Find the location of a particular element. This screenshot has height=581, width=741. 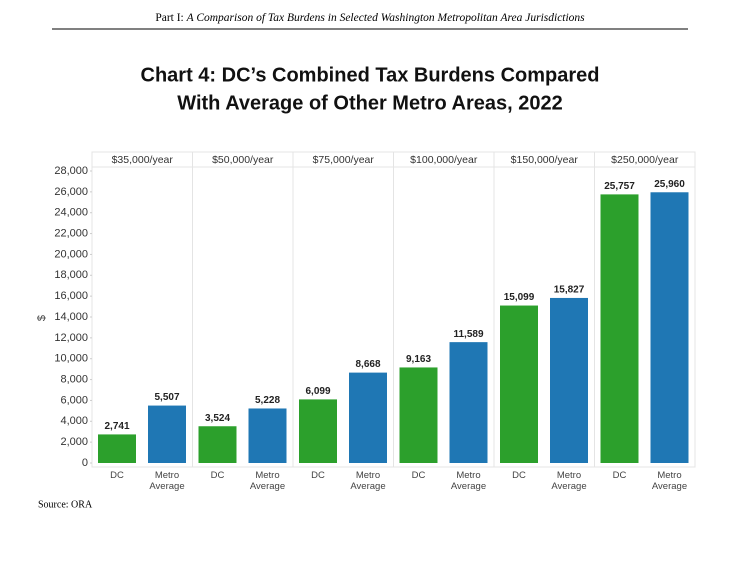

value-label: 9,163 is located at coordinates (418, 359).